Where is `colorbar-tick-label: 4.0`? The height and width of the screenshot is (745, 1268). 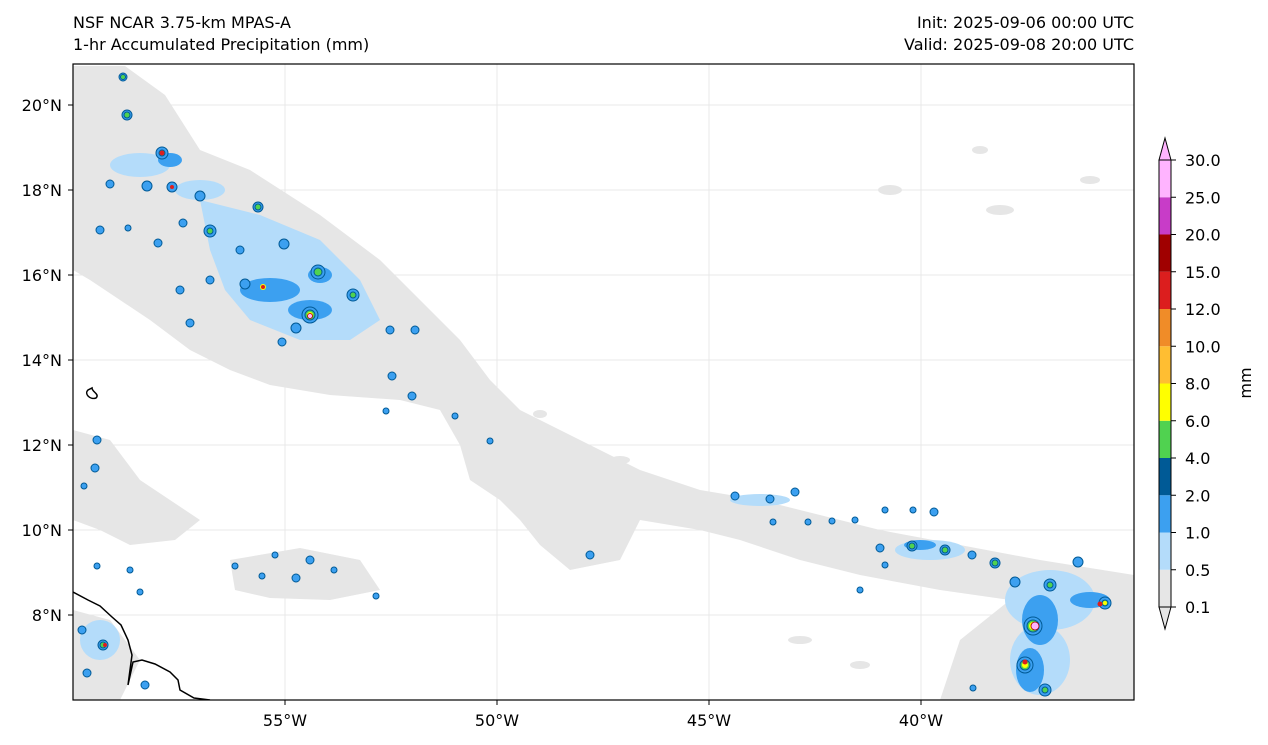 colorbar-tick-label: 4.0 is located at coordinates (1197, 458).